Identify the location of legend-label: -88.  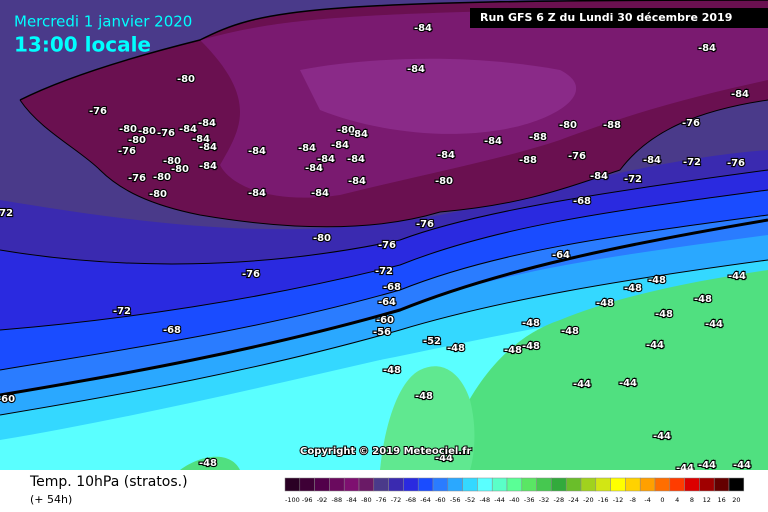
(336, 500).